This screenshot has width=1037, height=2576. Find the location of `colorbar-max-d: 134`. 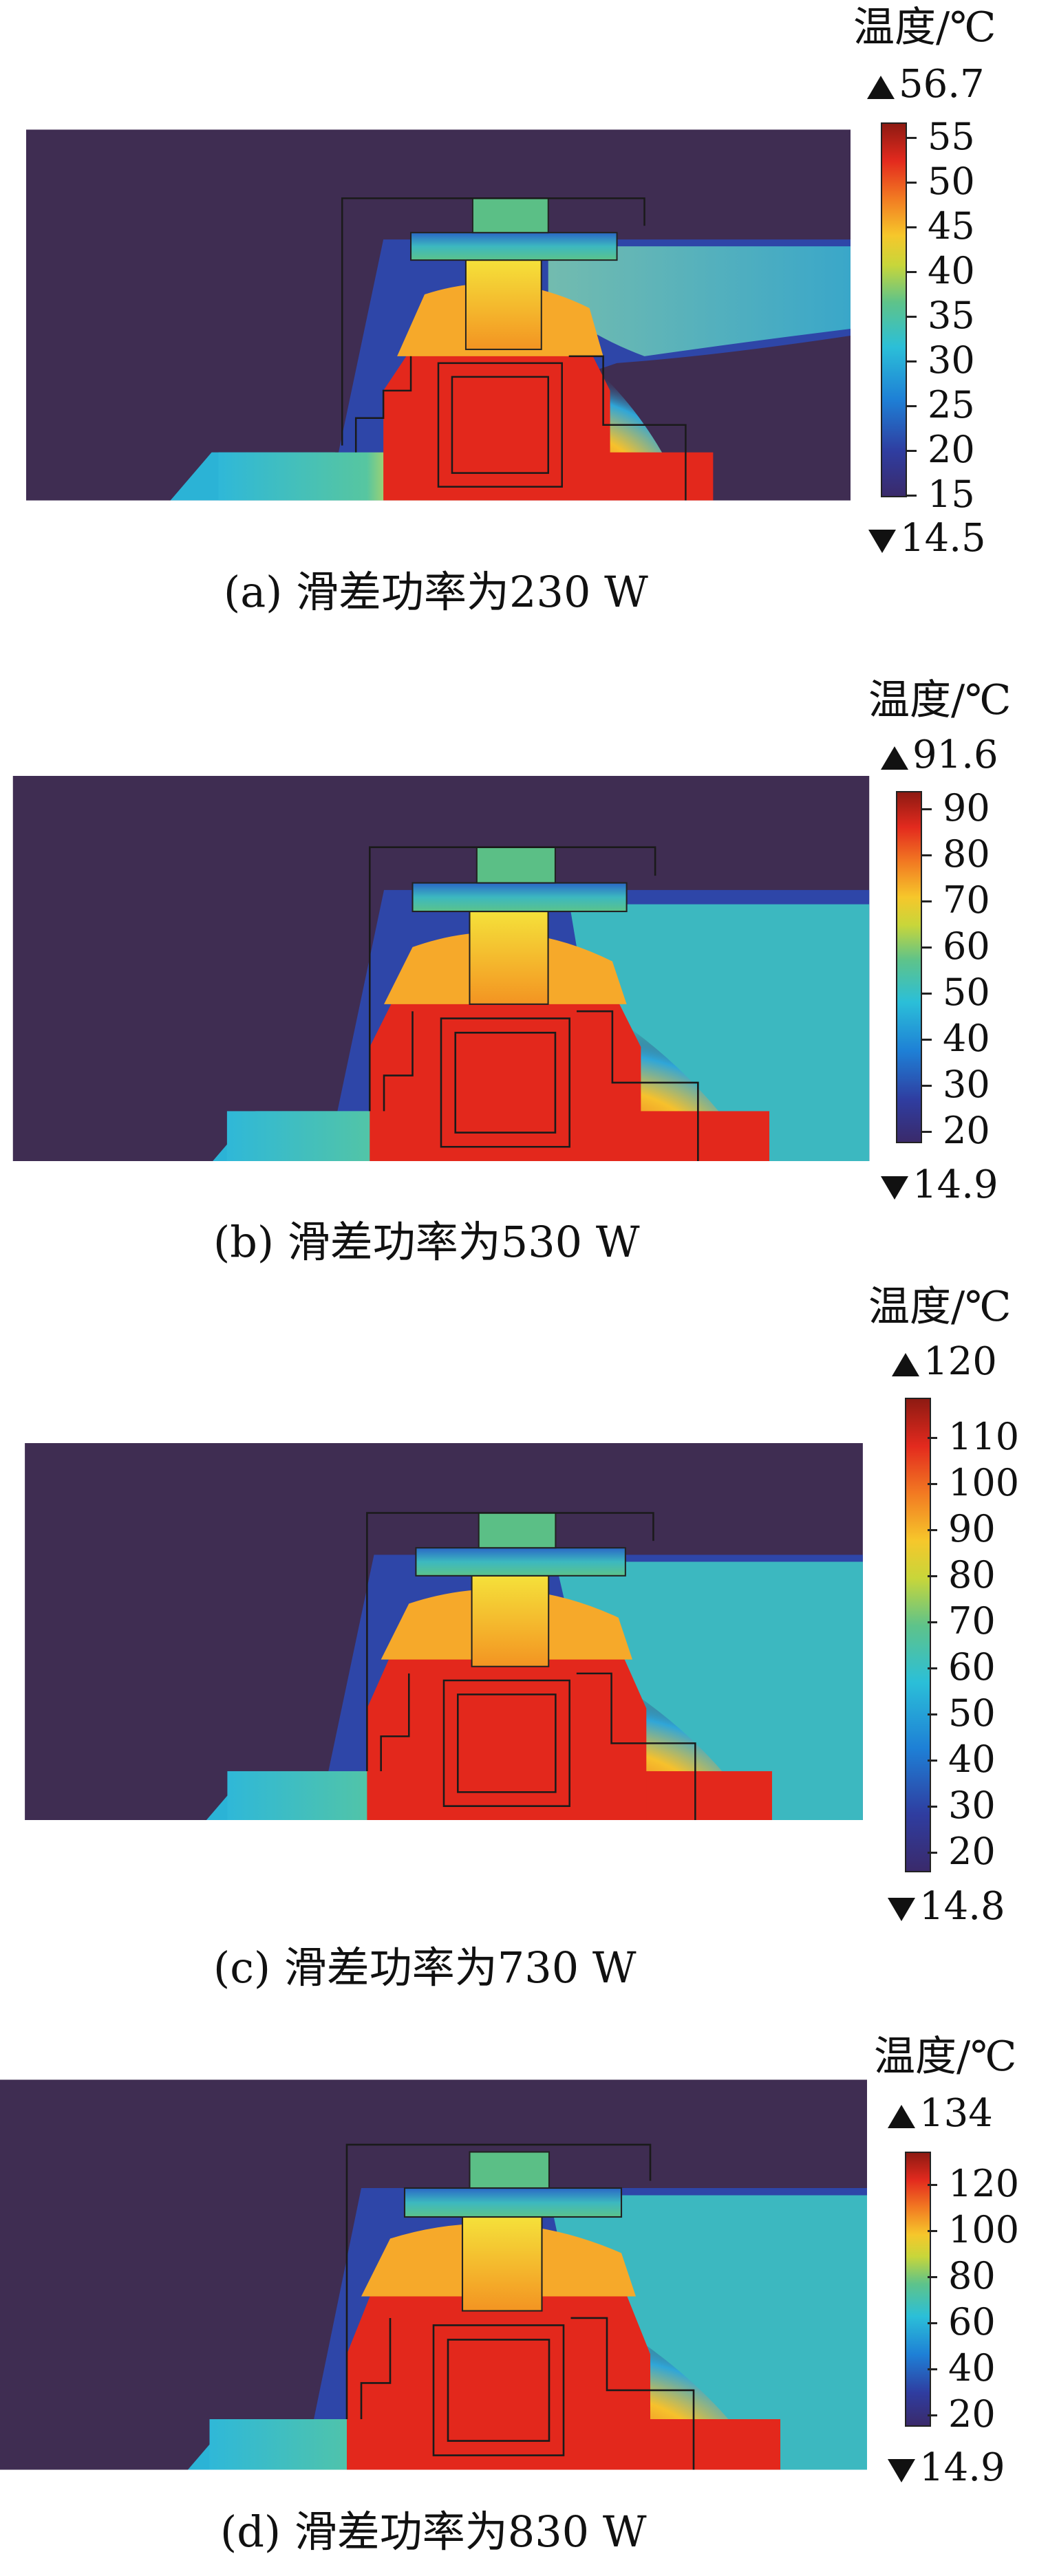

colorbar-max-d: 134 is located at coordinates (940, 2114).